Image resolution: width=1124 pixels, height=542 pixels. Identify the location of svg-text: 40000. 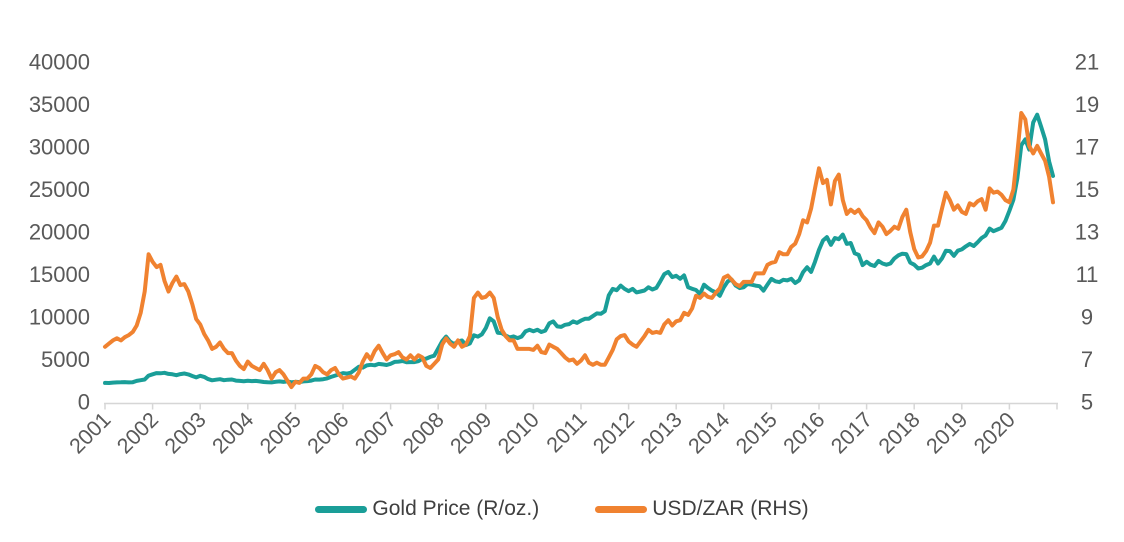
(59, 62).